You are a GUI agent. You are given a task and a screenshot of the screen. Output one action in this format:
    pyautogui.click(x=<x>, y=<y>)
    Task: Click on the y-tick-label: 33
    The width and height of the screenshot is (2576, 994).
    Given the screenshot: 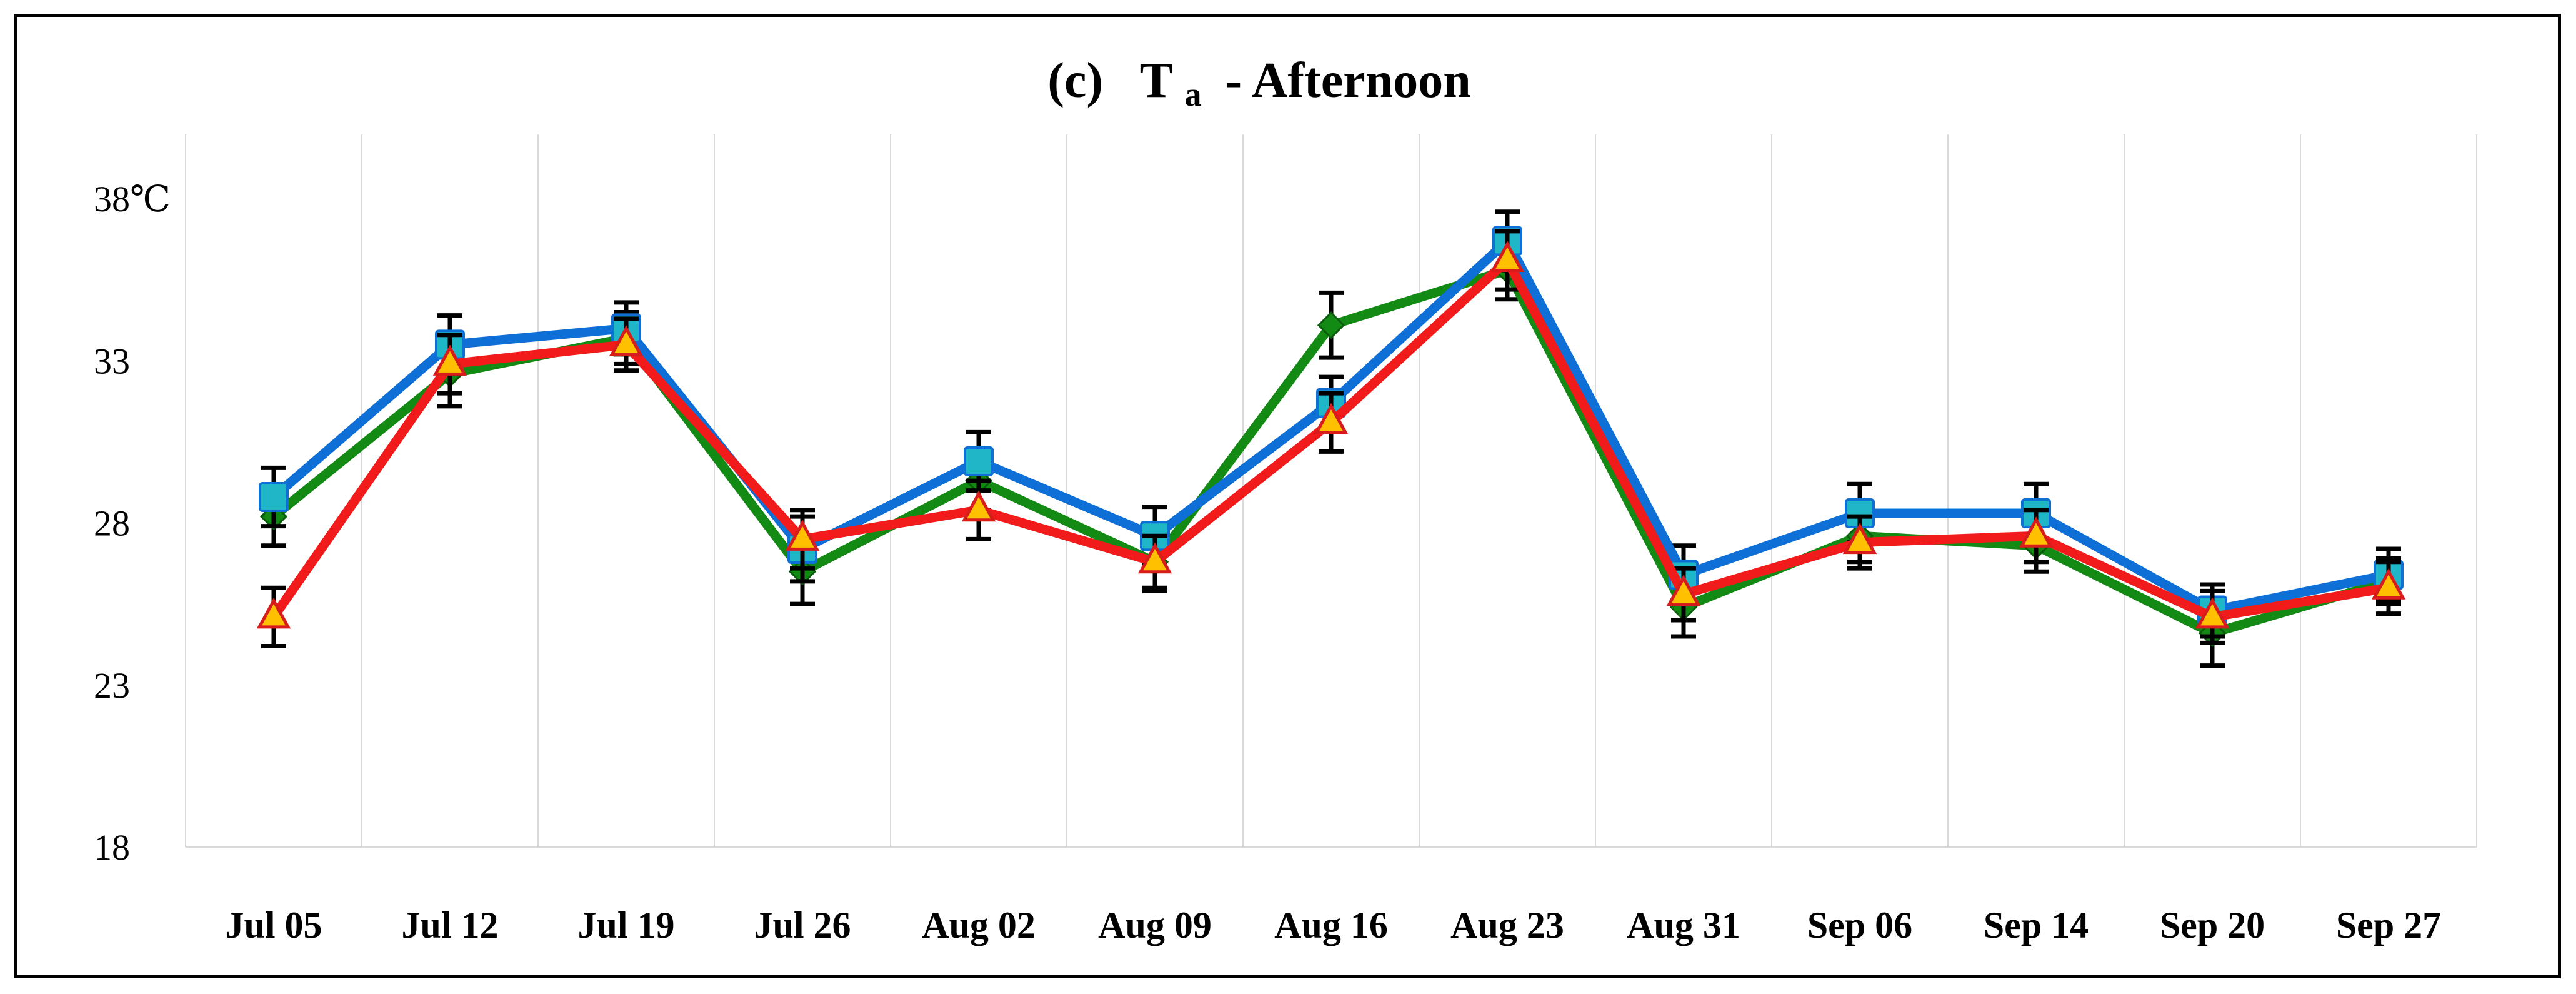 What is the action you would take?
    pyautogui.click(x=112, y=361)
    